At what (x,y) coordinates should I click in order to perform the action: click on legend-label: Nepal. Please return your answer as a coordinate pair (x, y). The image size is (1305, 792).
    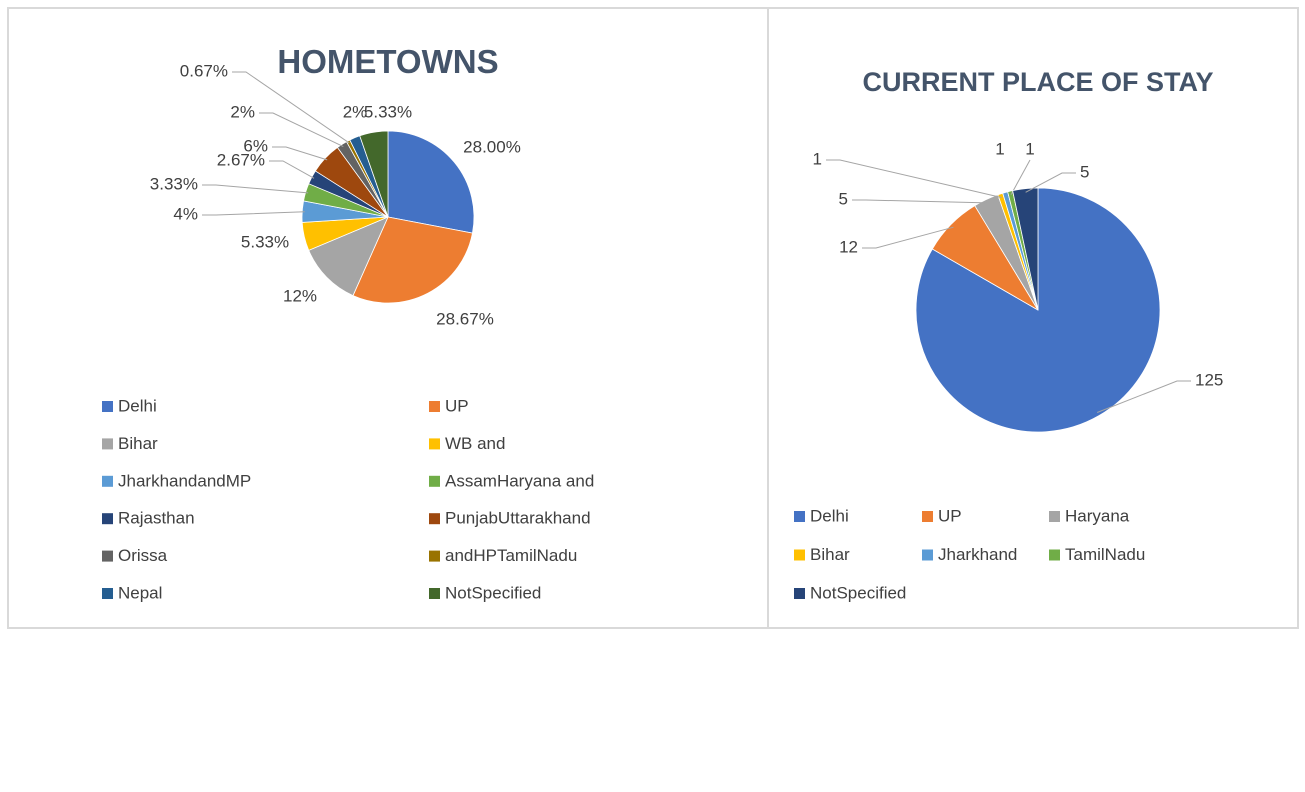
    Looking at the image, I should click on (140, 592).